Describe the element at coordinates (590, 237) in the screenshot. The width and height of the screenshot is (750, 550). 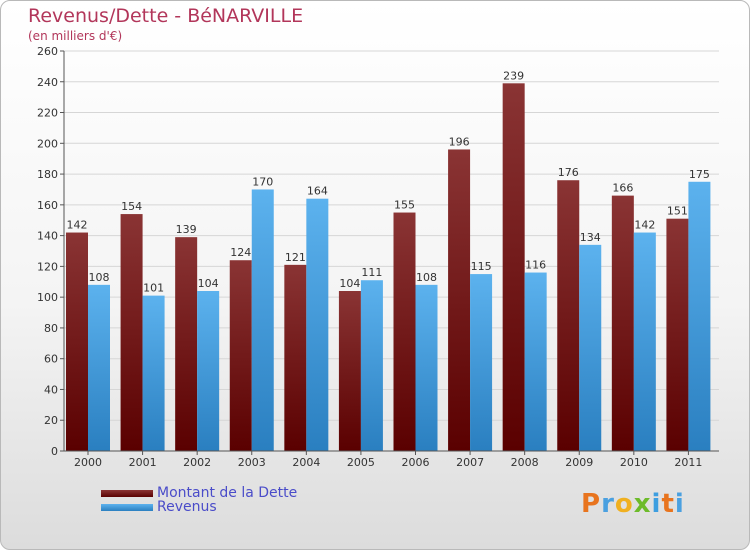
I see `data-label: 134` at that location.